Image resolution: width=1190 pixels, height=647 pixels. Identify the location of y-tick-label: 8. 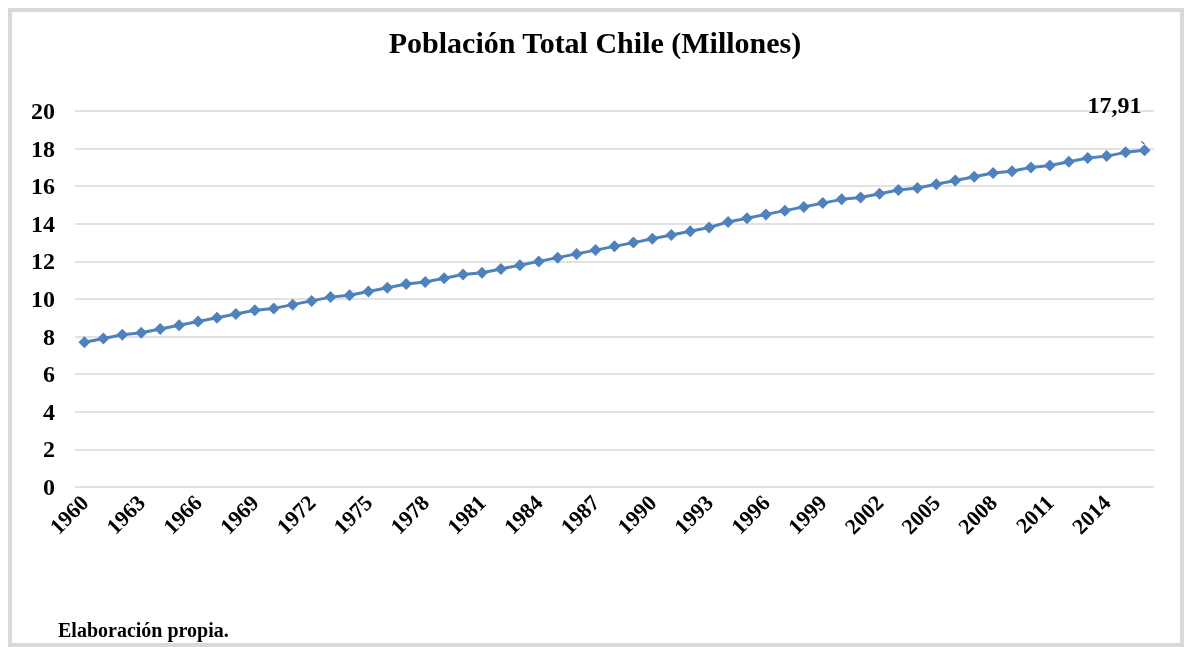
(49, 336).